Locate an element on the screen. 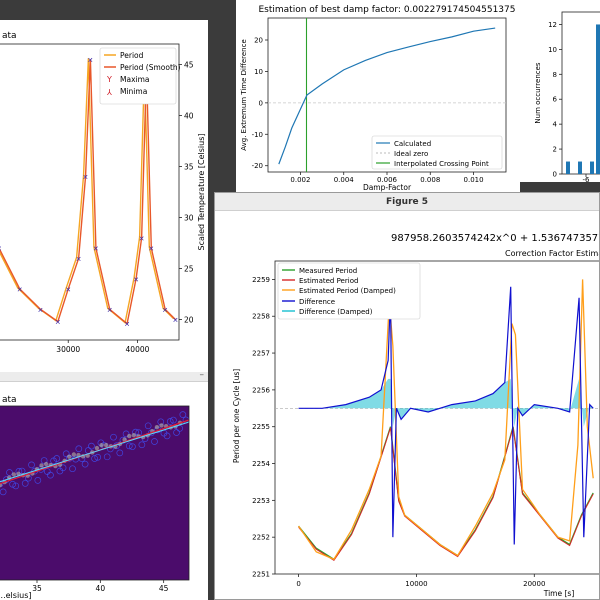 The image size is (600, 600). x-tick-label: 0.004 is located at coordinates (344, 180).